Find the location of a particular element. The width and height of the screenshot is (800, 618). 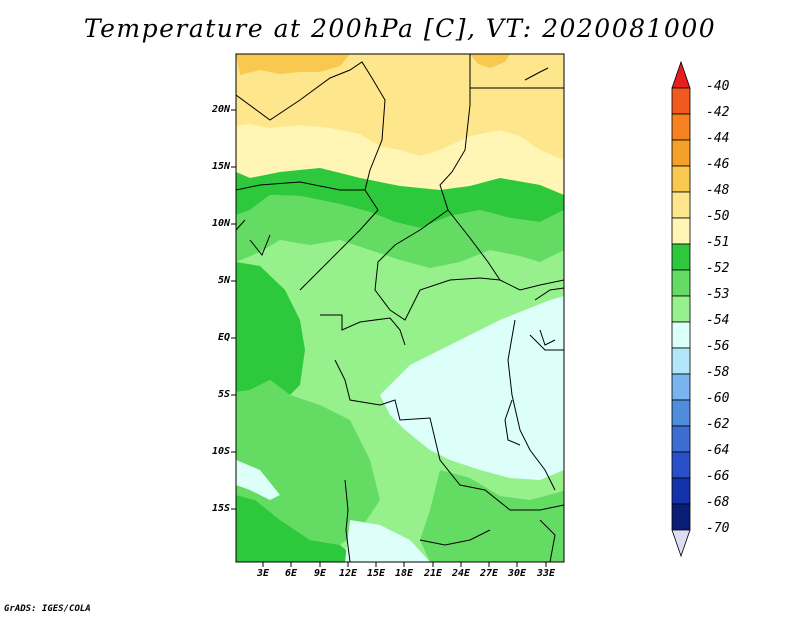

colorbar-label: -42 is located at coordinates (718, 112).